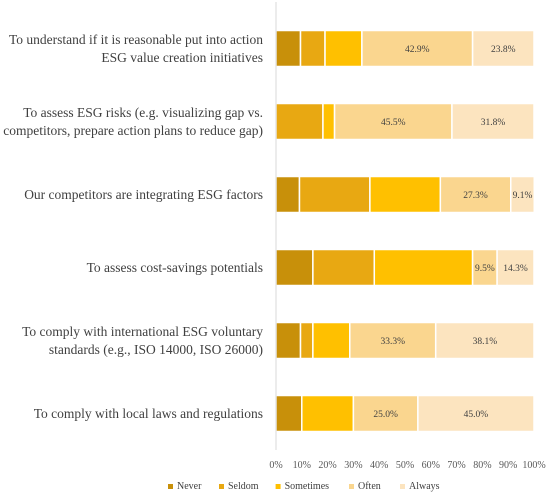  Describe the element at coordinates (482, 465) in the screenshot. I see `x-tick-label: 80%` at that location.